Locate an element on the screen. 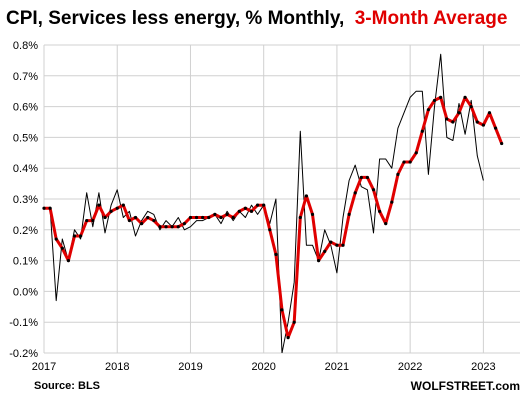  y-tick-label: 0.3% is located at coordinates (25, 200).